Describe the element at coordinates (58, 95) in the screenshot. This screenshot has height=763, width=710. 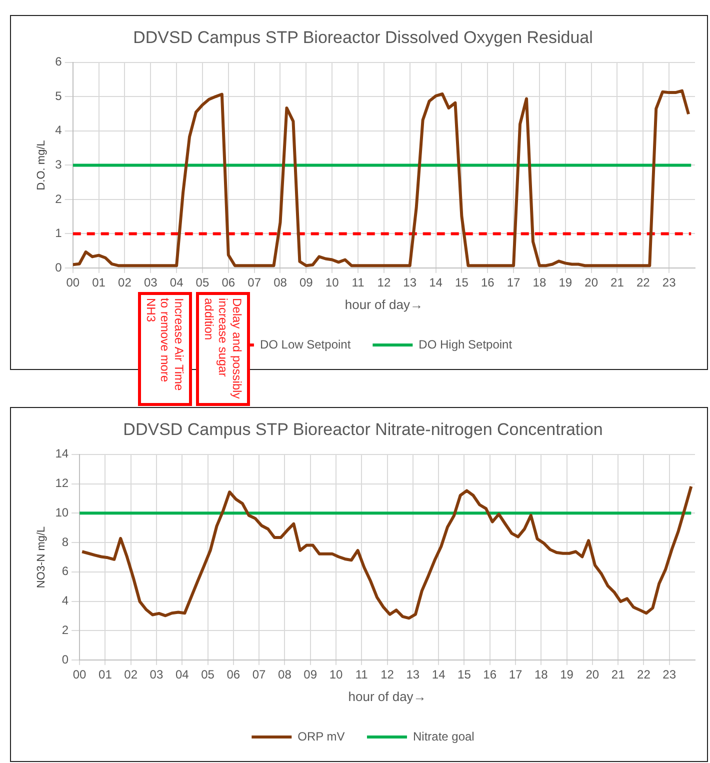
I see `y-tick-label: 5` at that location.